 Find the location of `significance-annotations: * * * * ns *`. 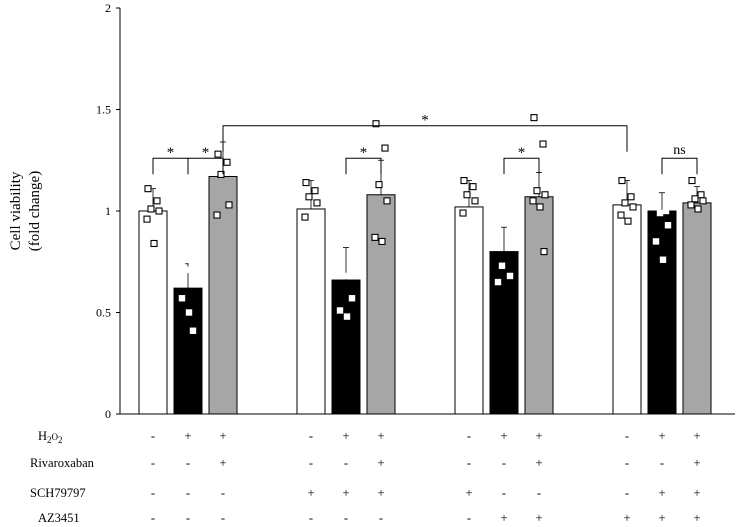

significance-annotations: * * * * ns * is located at coordinates (425, 144).